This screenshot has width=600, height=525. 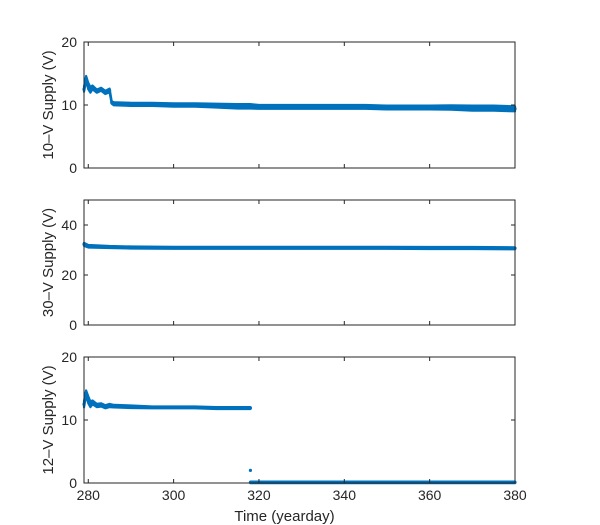 I want to click on x-tick-label: 300, so click(x=174, y=495).